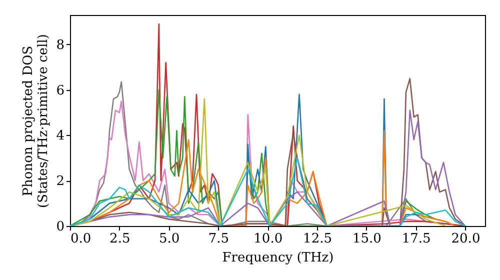  I want to click on x-tick-label: 20.0, so click(465, 239).